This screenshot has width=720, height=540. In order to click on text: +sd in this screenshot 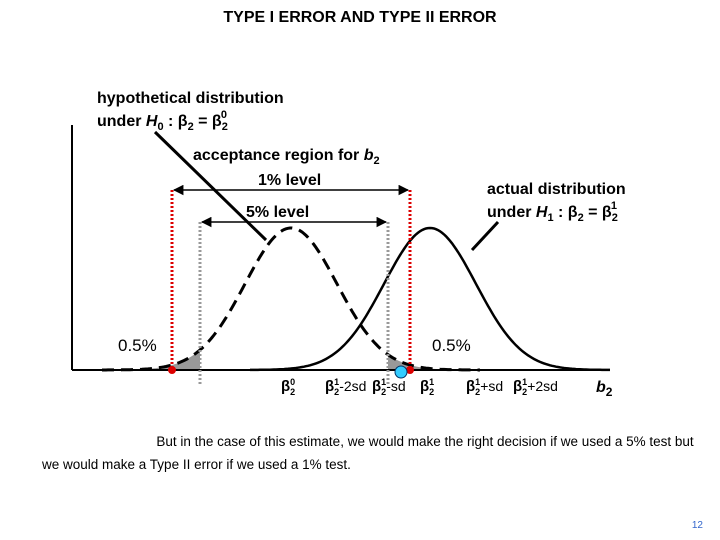, I will do `click(491, 386)`.